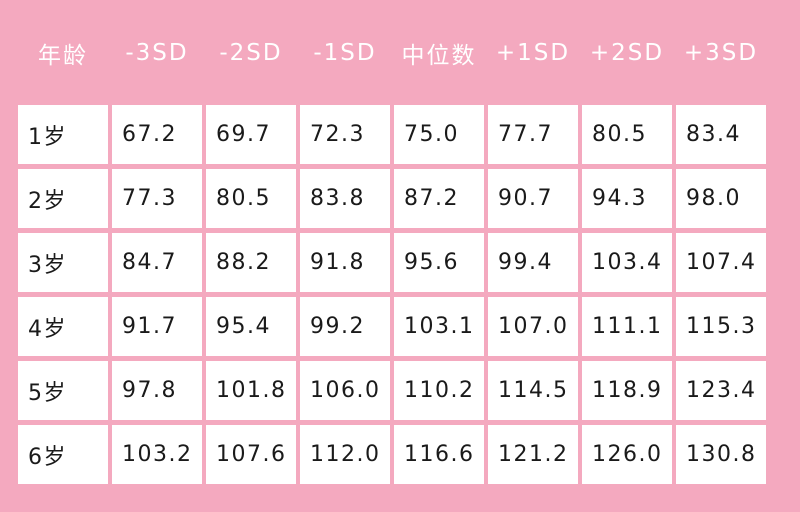  What do you see at coordinates (439, 390) in the screenshot?
I see `table-cell: 110.2` at bounding box center [439, 390].